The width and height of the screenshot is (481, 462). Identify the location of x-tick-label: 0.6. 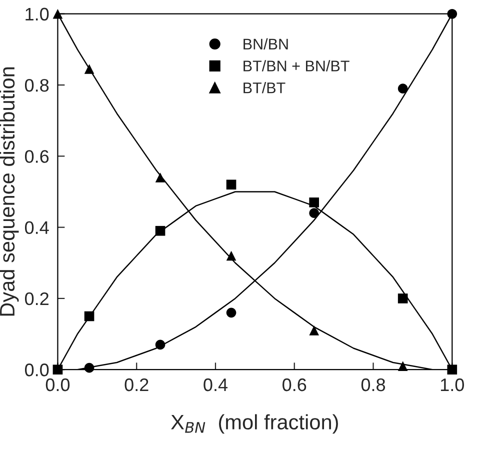
(294, 385).